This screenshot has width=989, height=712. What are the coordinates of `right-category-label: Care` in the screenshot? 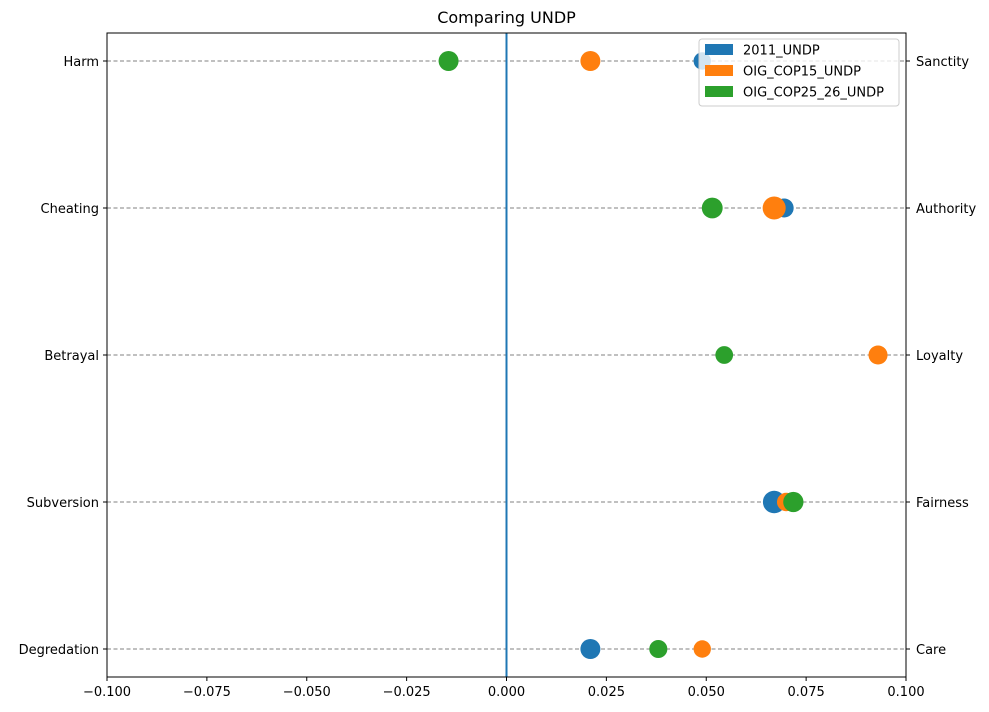 It's located at (931, 650).